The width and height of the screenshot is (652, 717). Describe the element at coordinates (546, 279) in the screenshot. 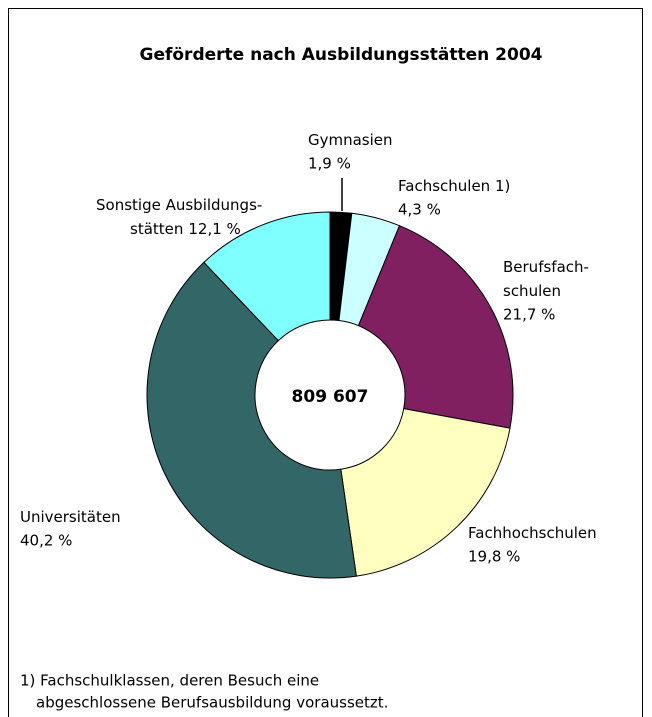

I see `slice-label: Berufsfach-schulen` at that location.